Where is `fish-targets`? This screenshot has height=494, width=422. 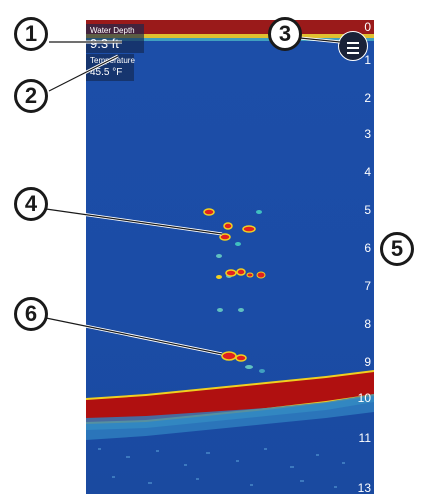 fish-targets is located at coordinates (234, 290).